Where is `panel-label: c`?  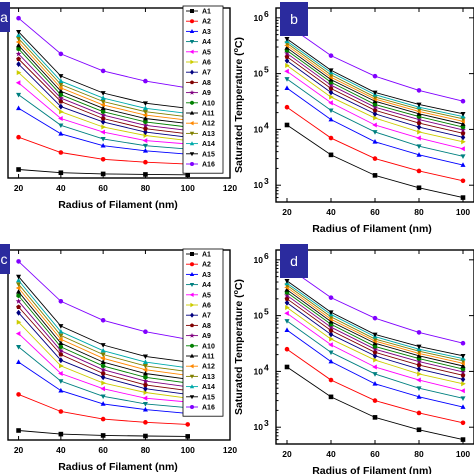 panel-label: c is located at coordinates (5, 259).